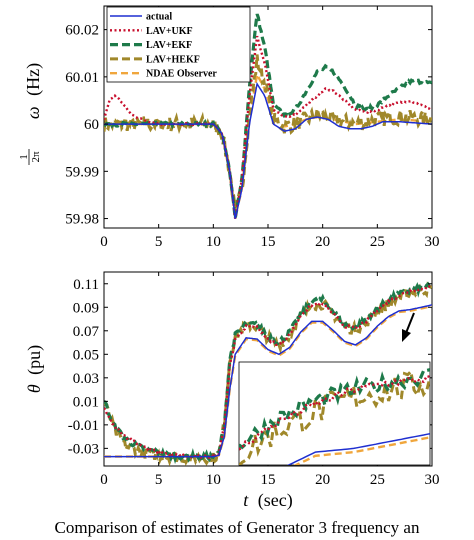 The image size is (474, 540). I want to click on y-tick-label: 0.07, so click(86, 332).